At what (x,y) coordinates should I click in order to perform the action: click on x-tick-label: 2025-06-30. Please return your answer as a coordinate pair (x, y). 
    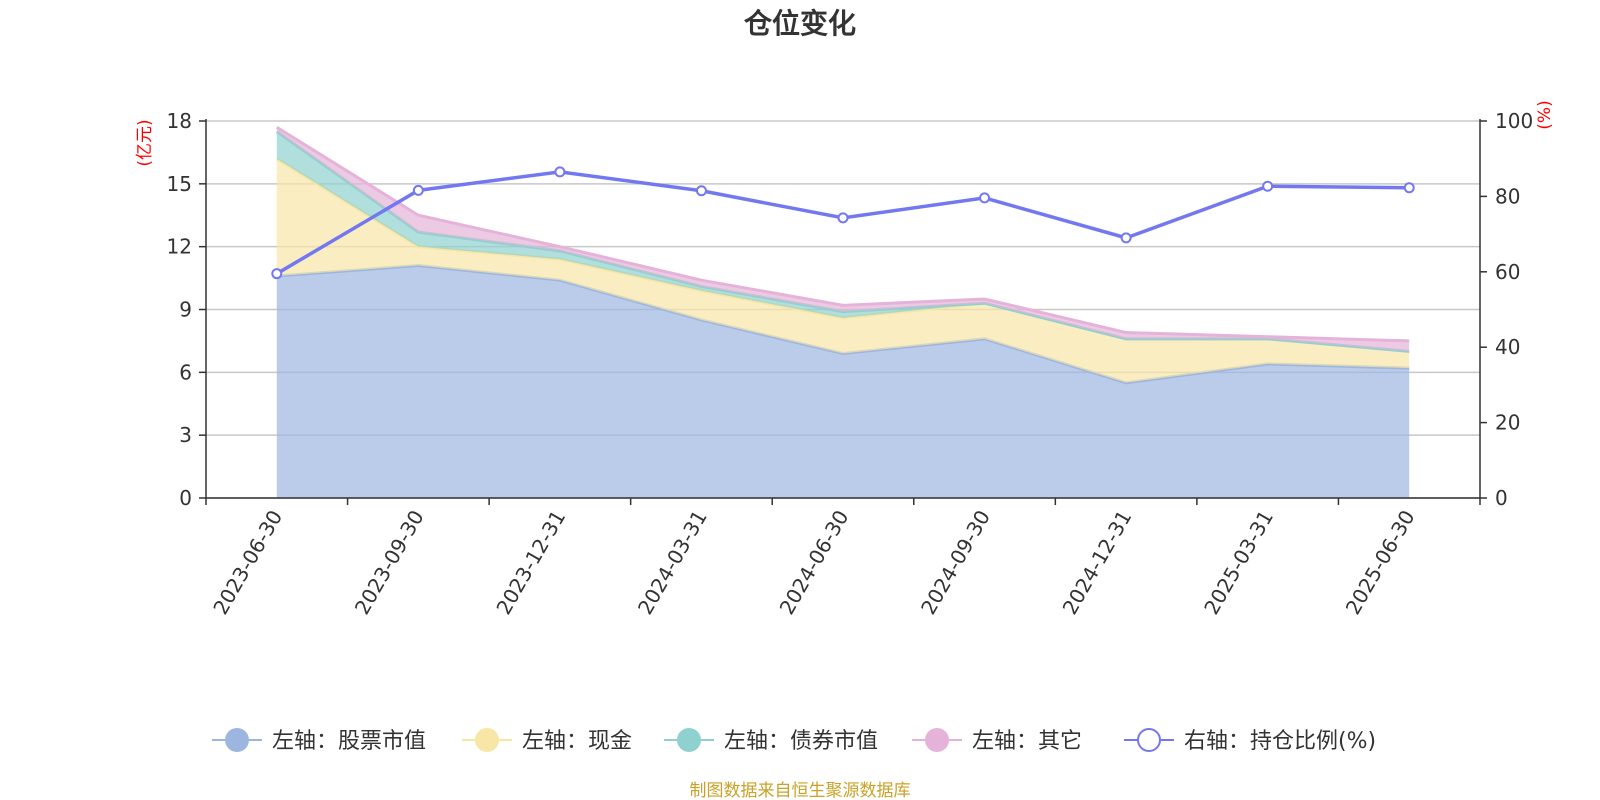
    Looking at the image, I should click on (1380, 562).